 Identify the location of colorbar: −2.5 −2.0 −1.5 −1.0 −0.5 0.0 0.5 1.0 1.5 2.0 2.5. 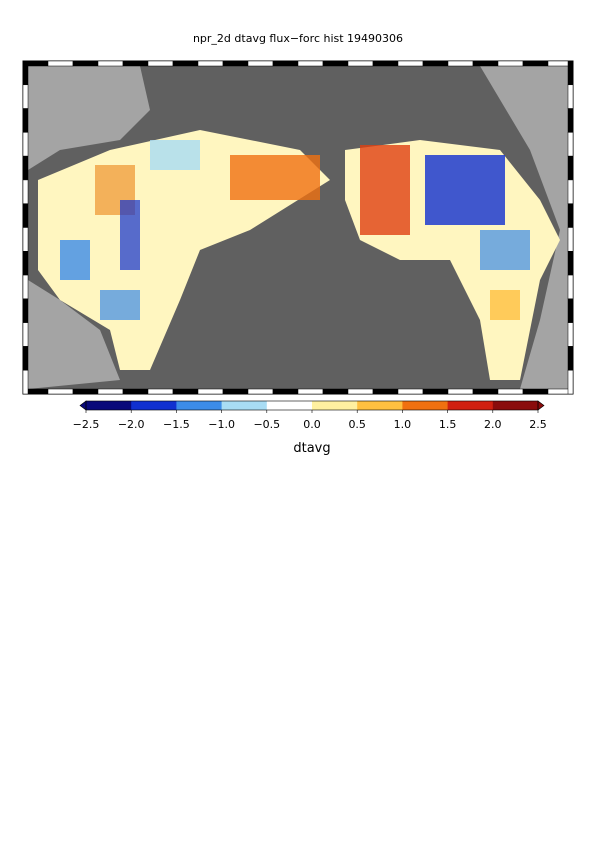
(310, 415).